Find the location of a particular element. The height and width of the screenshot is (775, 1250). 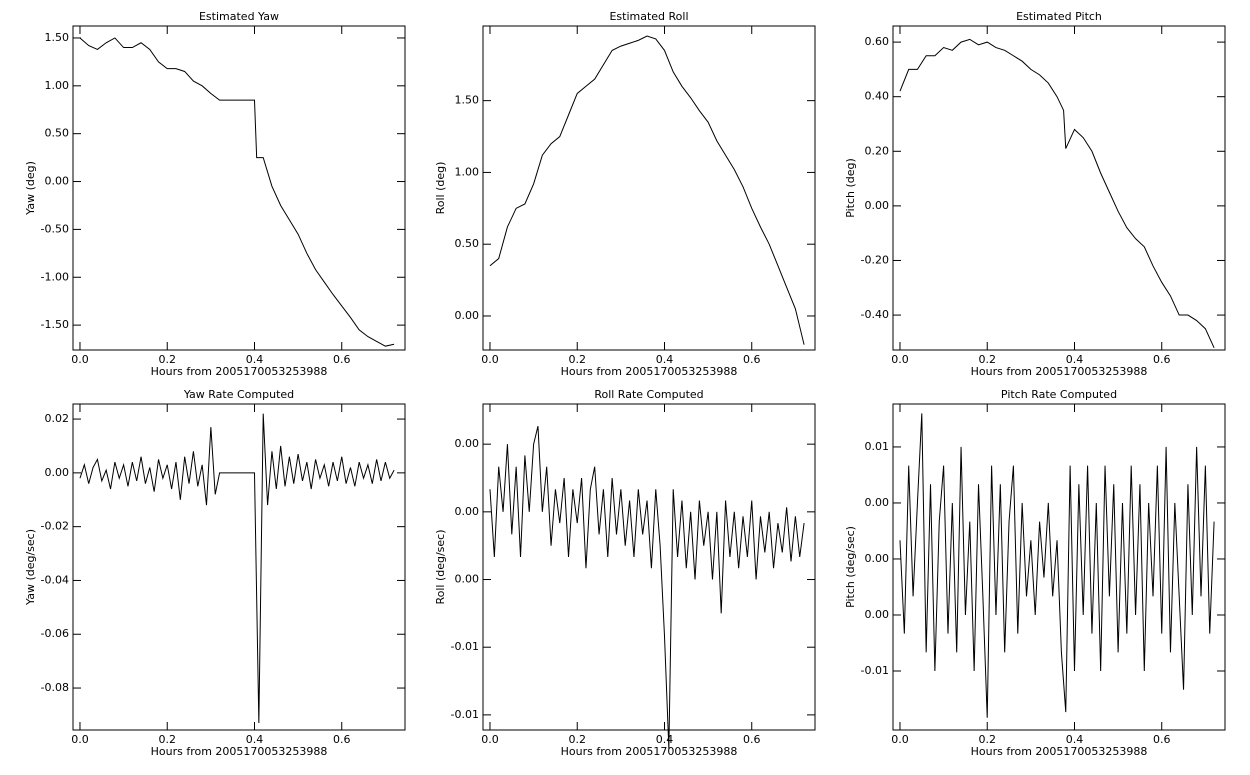

y-tick-label: -0.06 is located at coordinates (55, 633).